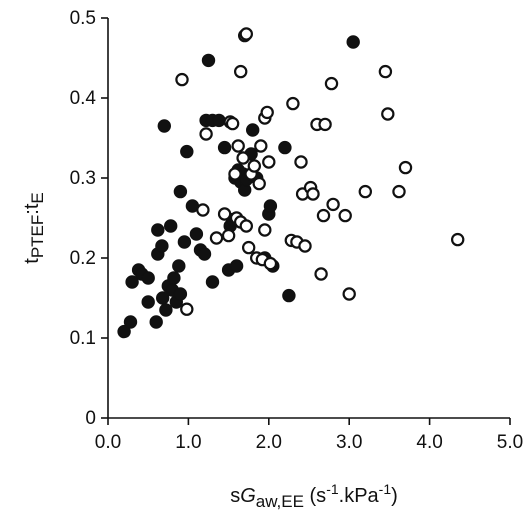 This screenshot has height=523, width=529. Describe the element at coordinates (32, 209) in the screenshot. I see `y-axis-title-sep: :t` at that location.